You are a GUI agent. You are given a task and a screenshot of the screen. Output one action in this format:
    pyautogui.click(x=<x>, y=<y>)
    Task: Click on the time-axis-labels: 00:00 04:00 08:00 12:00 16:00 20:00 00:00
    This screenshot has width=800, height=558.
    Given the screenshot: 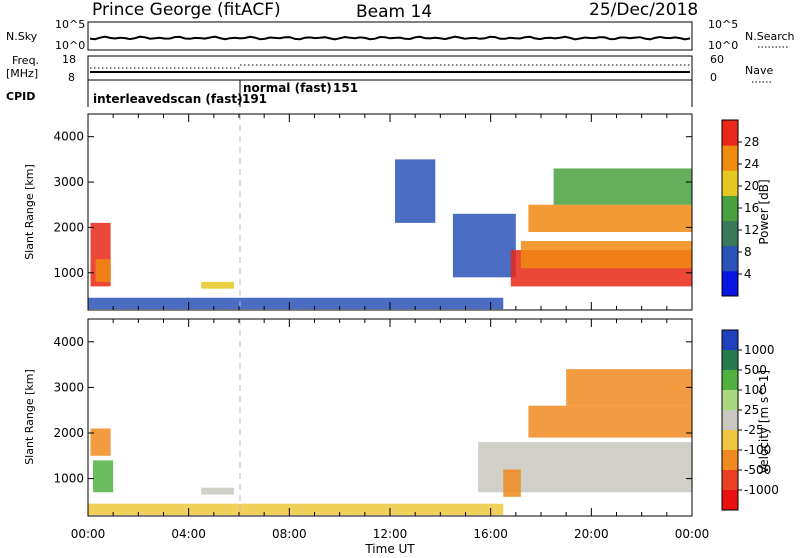 What is the action you would take?
    pyautogui.click(x=390, y=534)
    